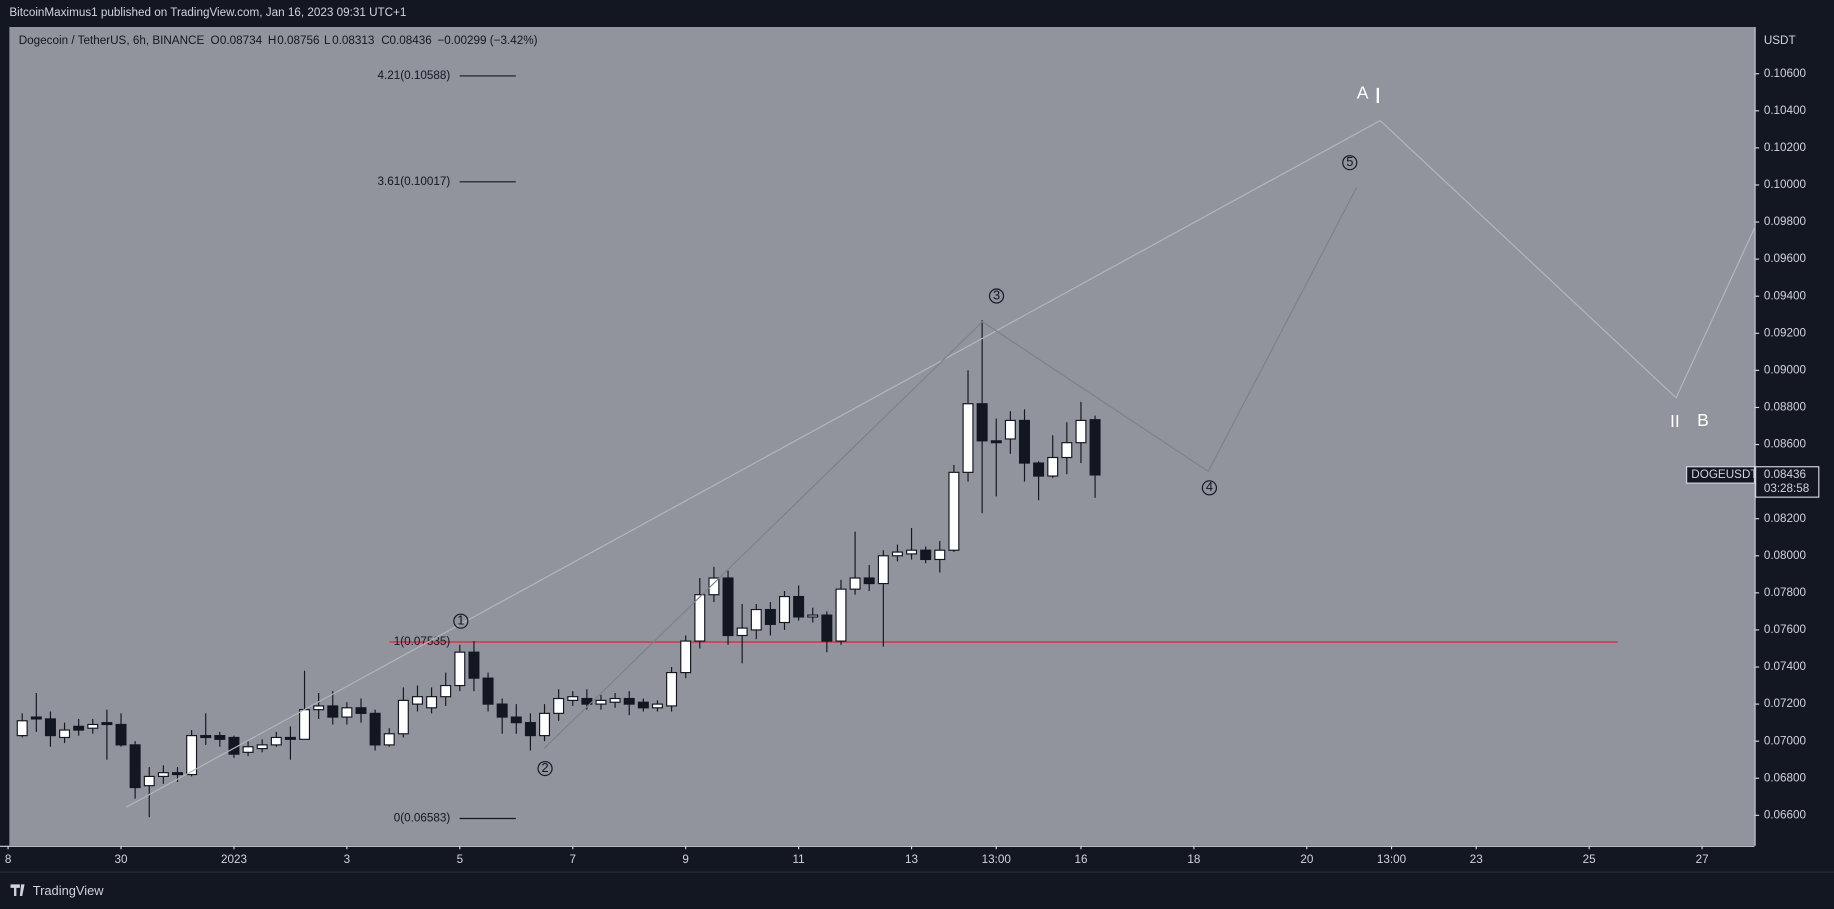  What do you see at coordinates (1193, 859) in the screenshot?
I see `x-tick-label: 18` at bounding box center [1193, 859].